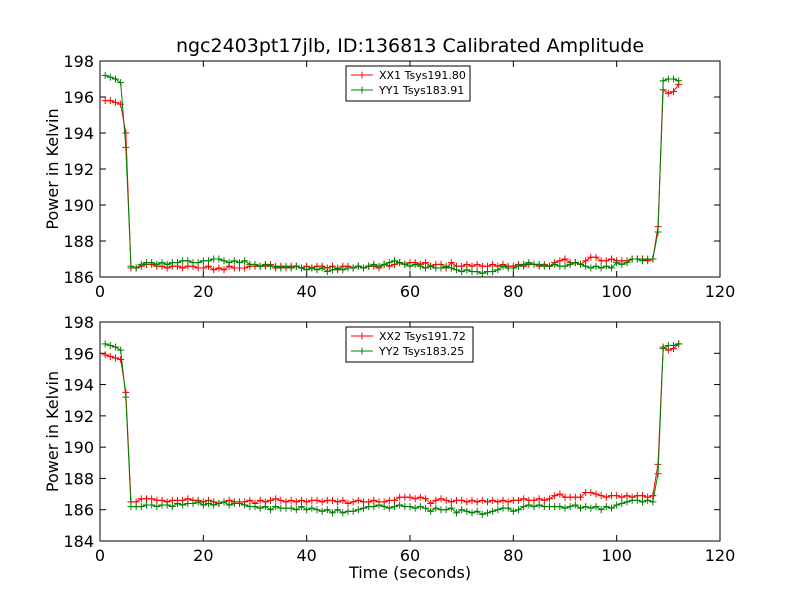 Image resolution: width=800 pixels, height=600 pixels. Describe the element at coordinates (78, 447) in the screenshot. I see `y-tick-label: 190` at that location.